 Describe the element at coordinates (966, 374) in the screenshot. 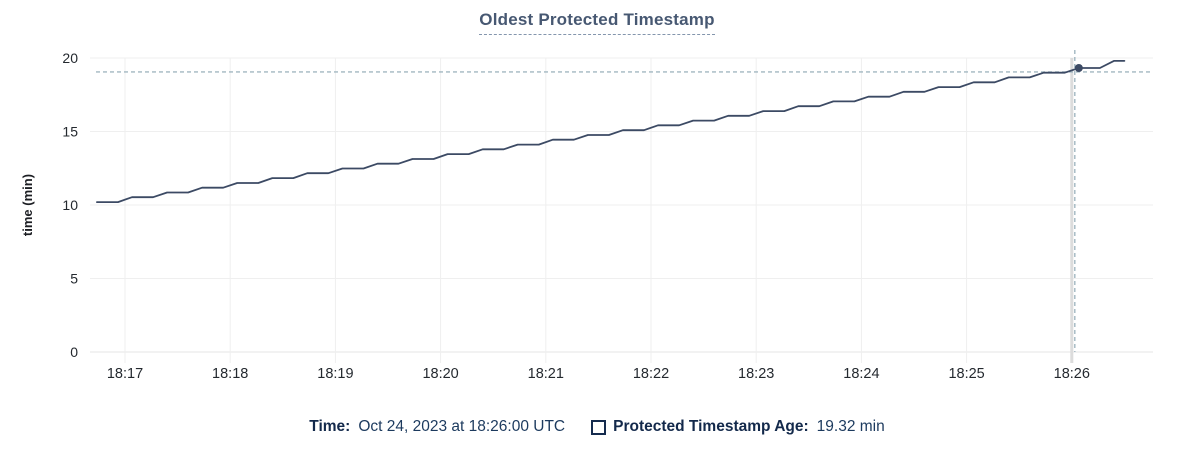

I see `x-tick-label: 18:25` at that location.